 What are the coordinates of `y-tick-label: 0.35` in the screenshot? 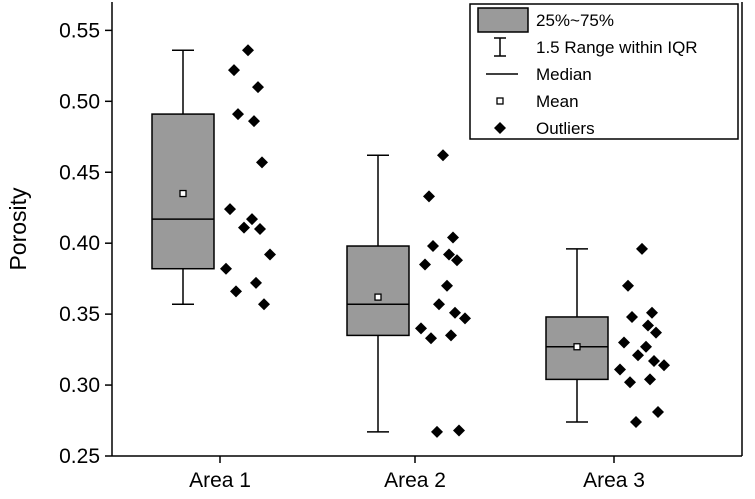 It's located at (79, 314).